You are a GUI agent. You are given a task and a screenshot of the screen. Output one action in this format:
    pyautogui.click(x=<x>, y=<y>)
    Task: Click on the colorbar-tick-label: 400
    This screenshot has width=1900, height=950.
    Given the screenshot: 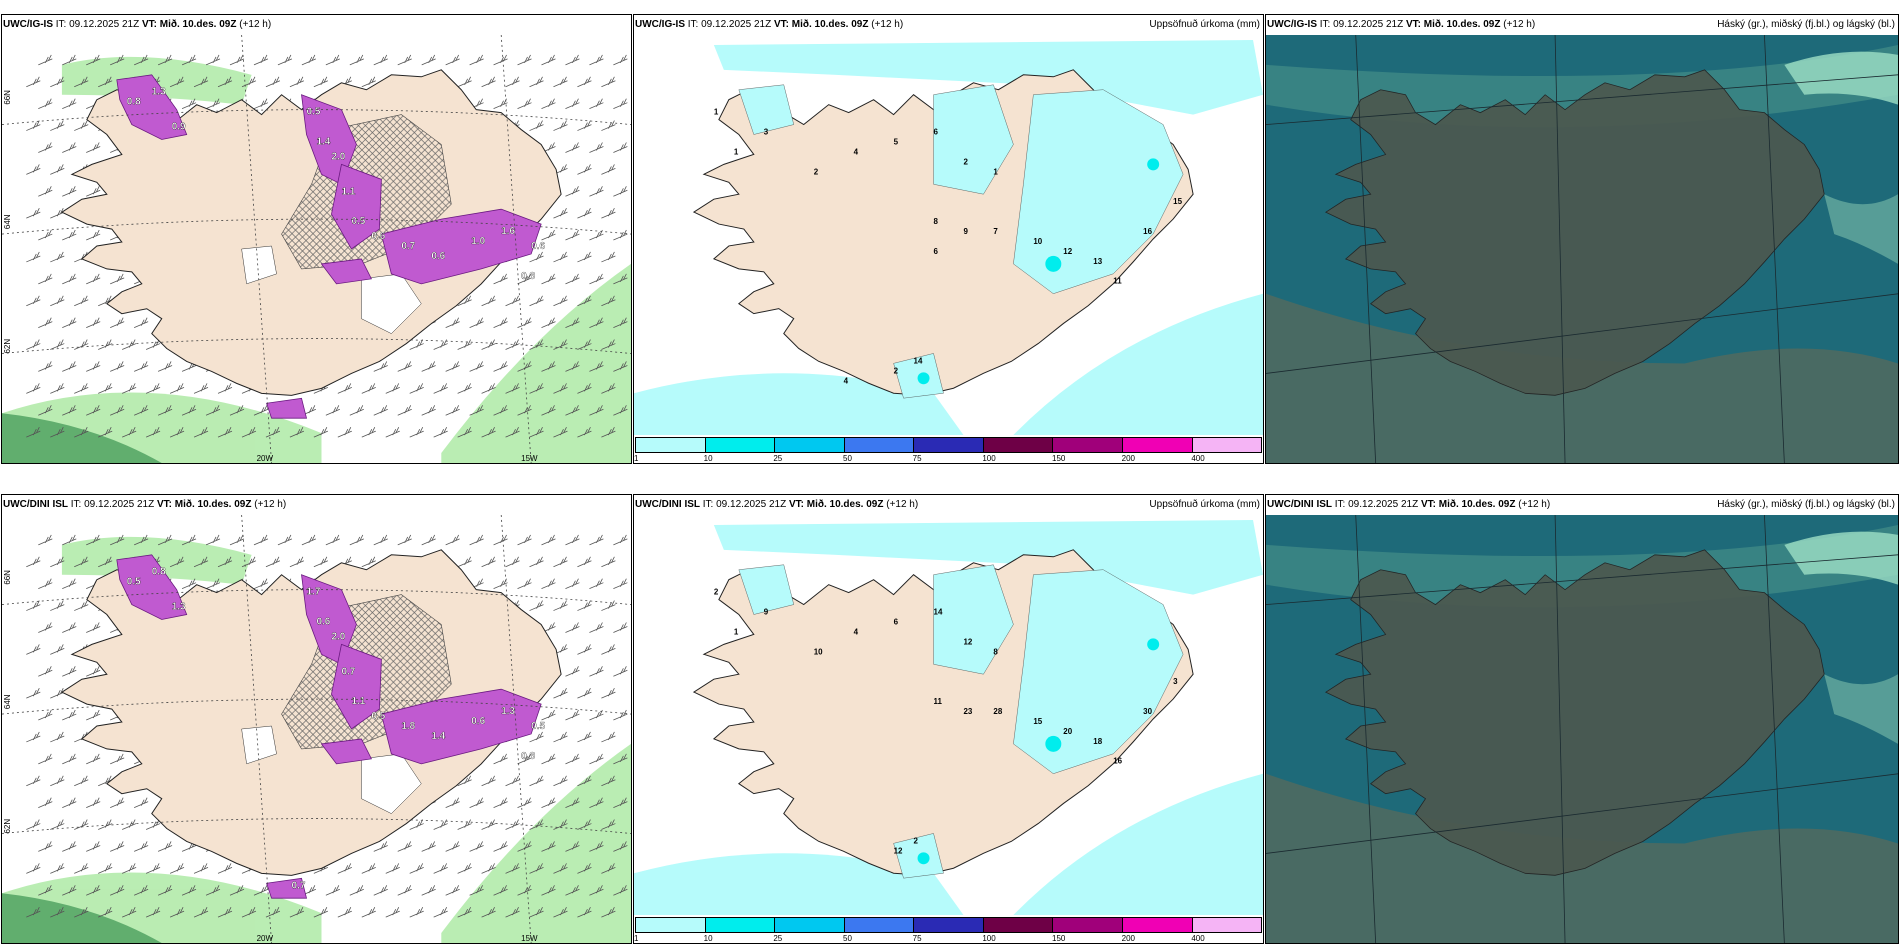 What is the action you would take?
    pyautogui.click(x=1198, y=938)
    